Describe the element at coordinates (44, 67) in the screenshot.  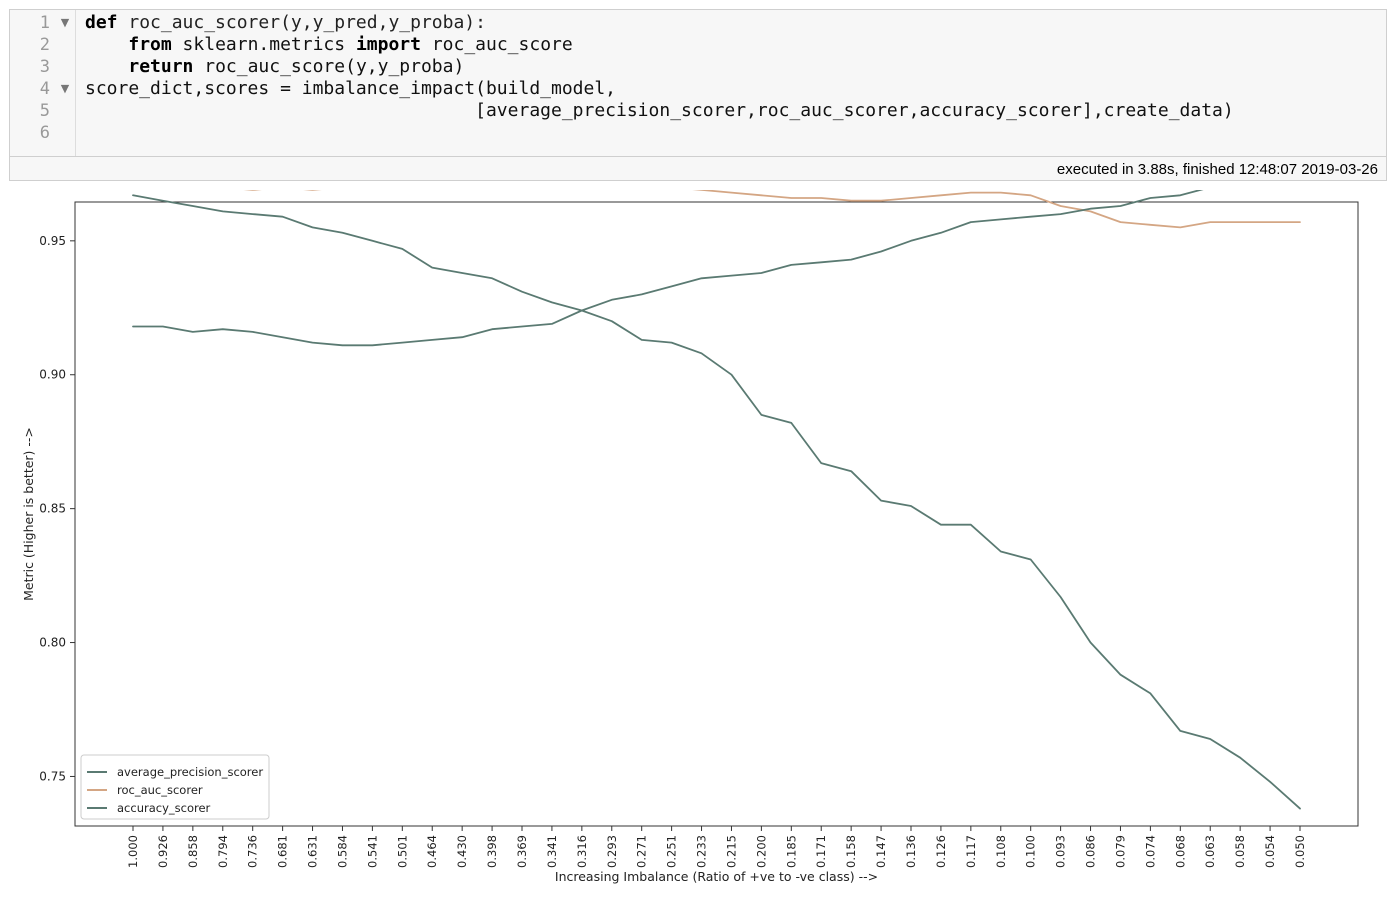
I see `line-number: 3` at that location.